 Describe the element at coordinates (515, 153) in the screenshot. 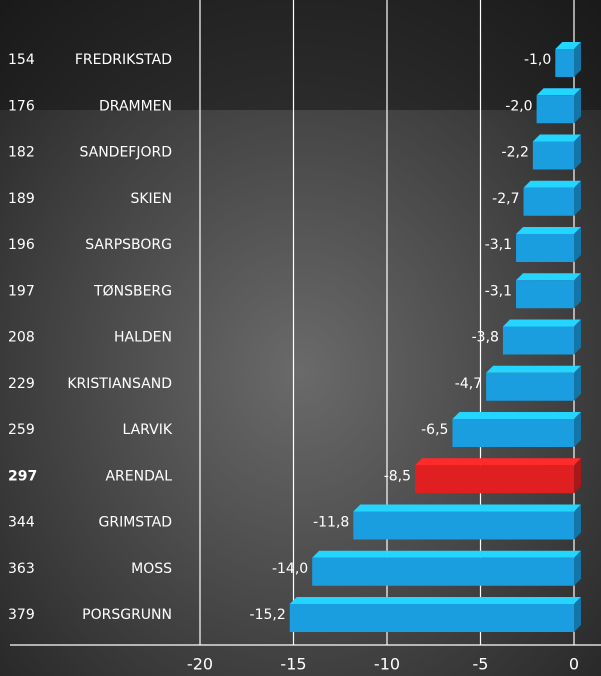

I see `value-label: -2,2` at that location.